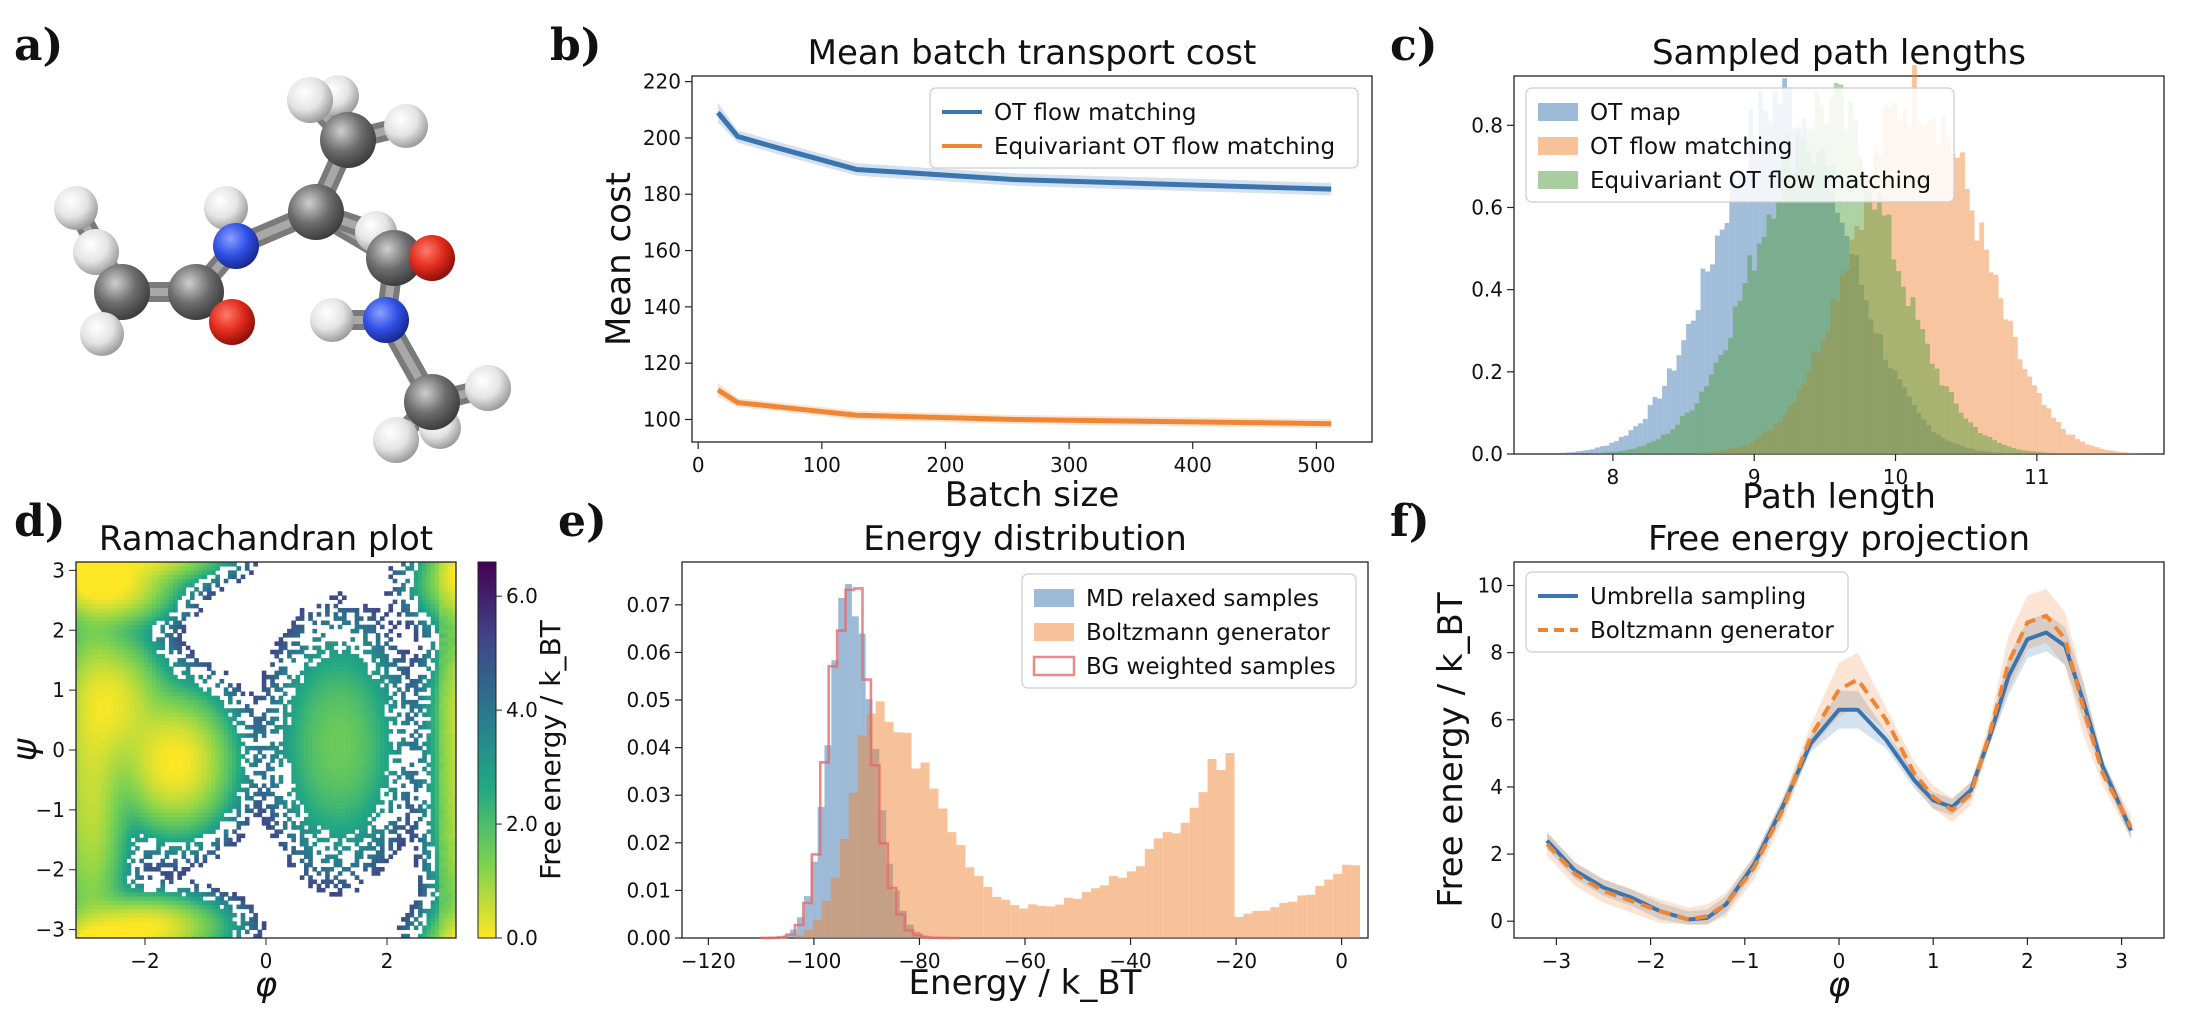  I want to click on x-tick-label: 0, so click(698, 465).